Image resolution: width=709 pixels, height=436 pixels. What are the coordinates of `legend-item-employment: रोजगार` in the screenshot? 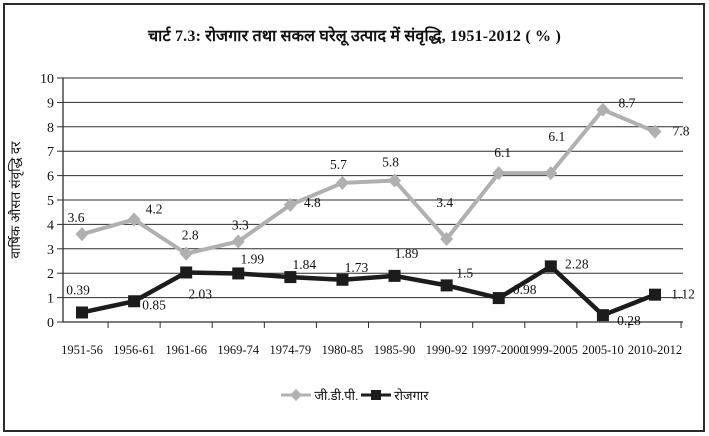 It's located at (394, 395).